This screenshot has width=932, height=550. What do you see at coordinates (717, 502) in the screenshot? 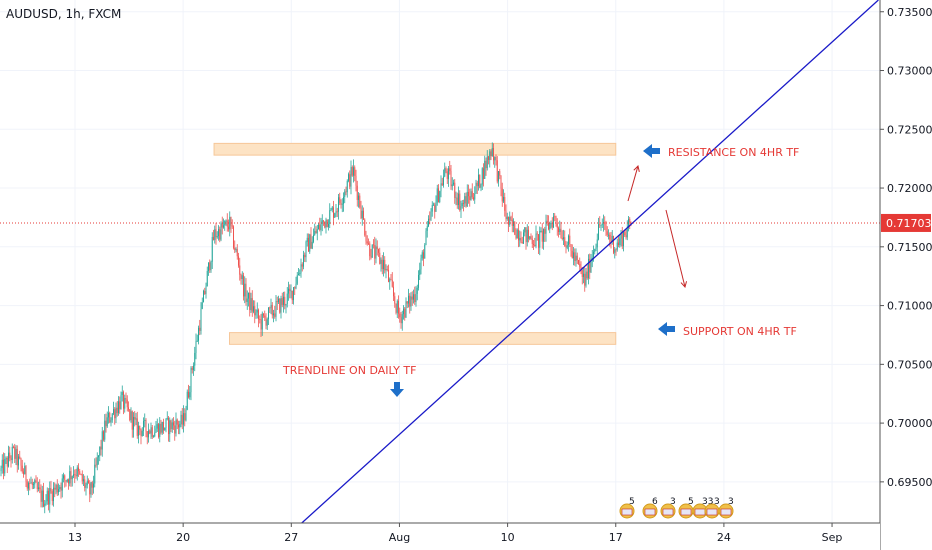
I see `event-count: 3` at bounding box center [717, 502].